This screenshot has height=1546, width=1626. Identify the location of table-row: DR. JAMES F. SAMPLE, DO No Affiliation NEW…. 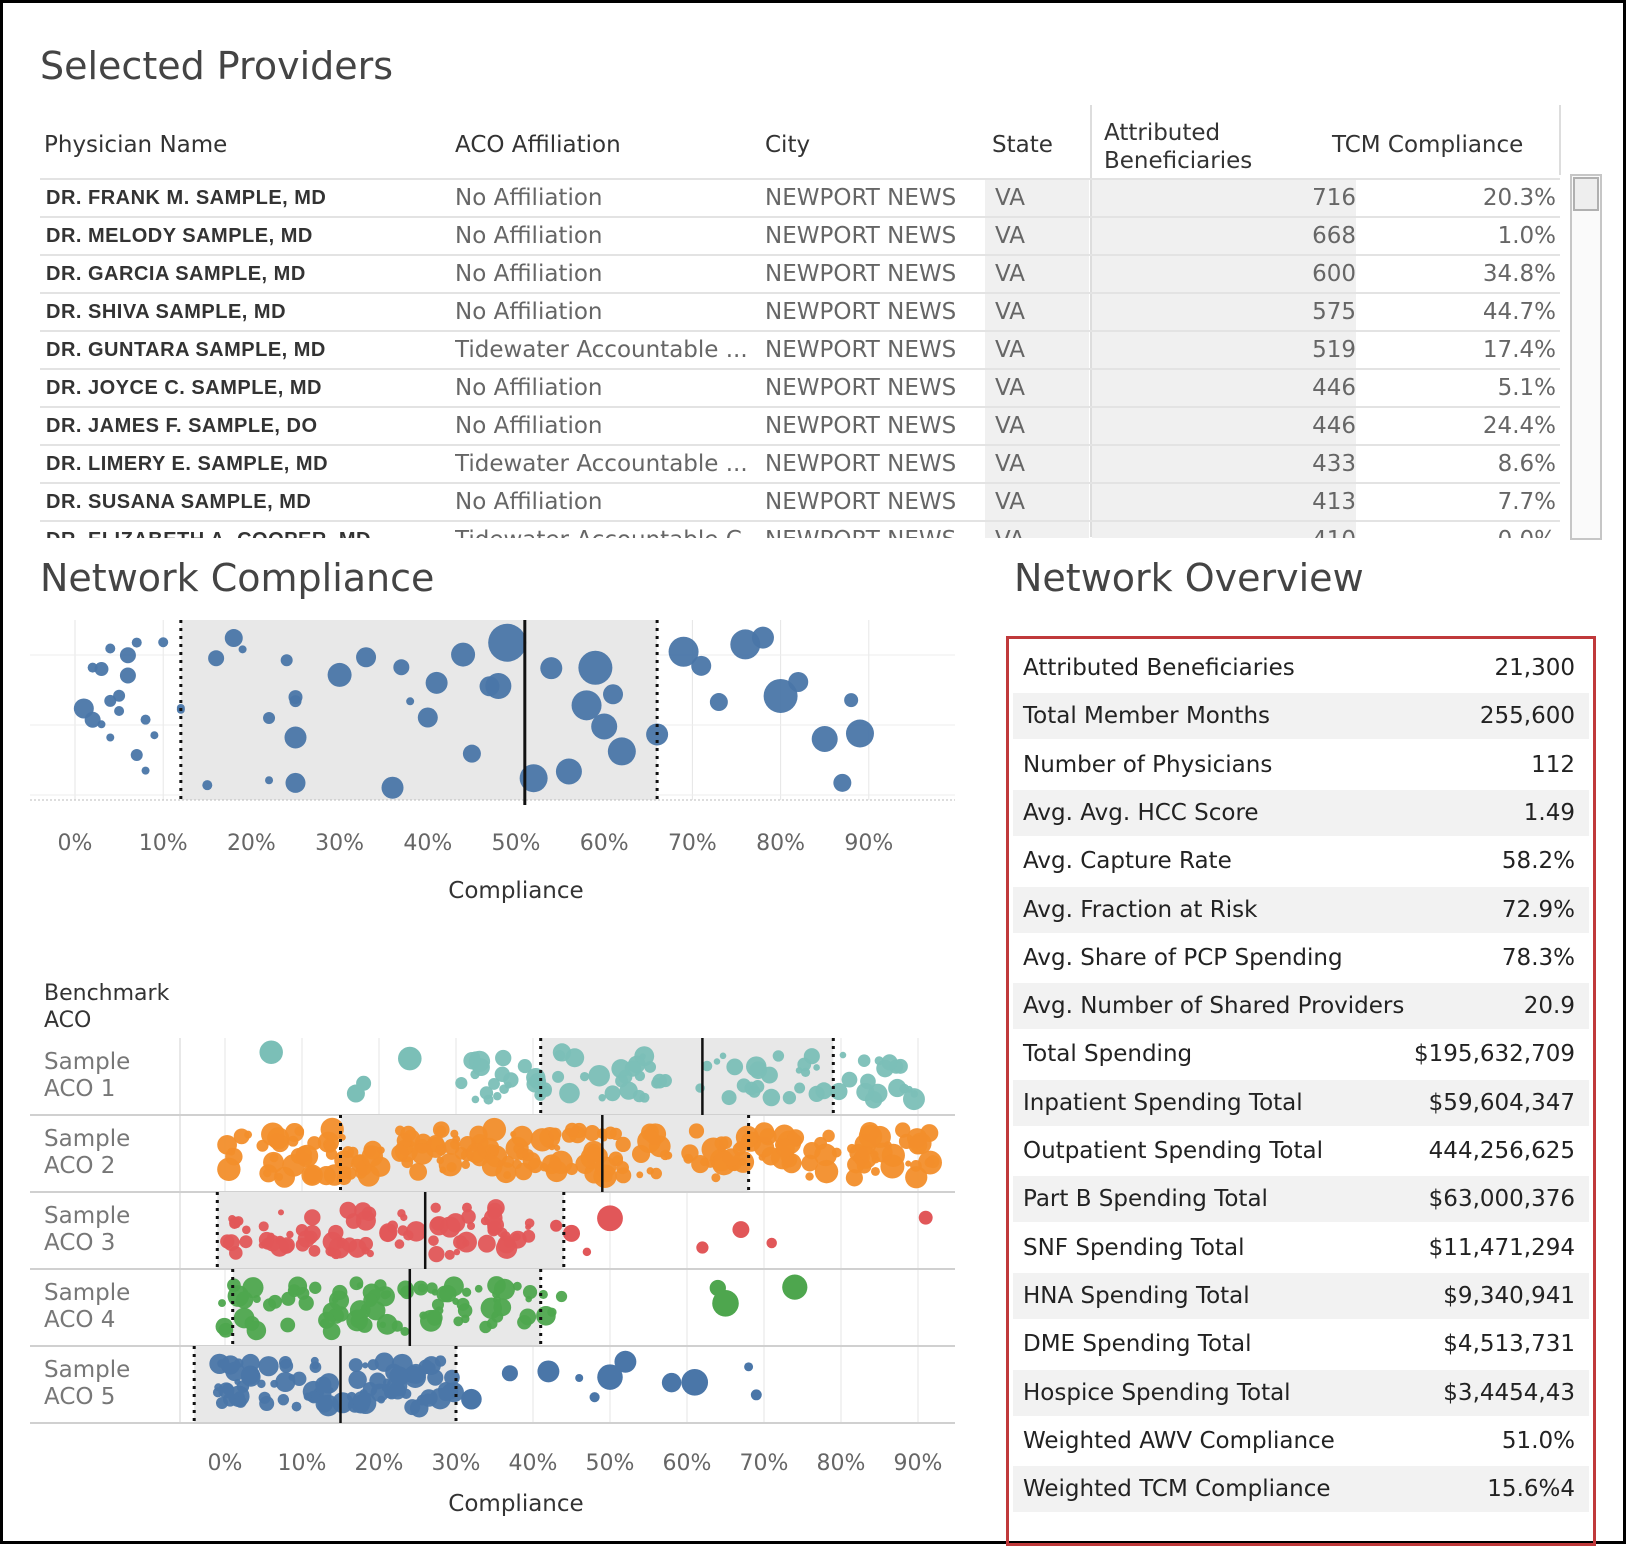
(800, 425).